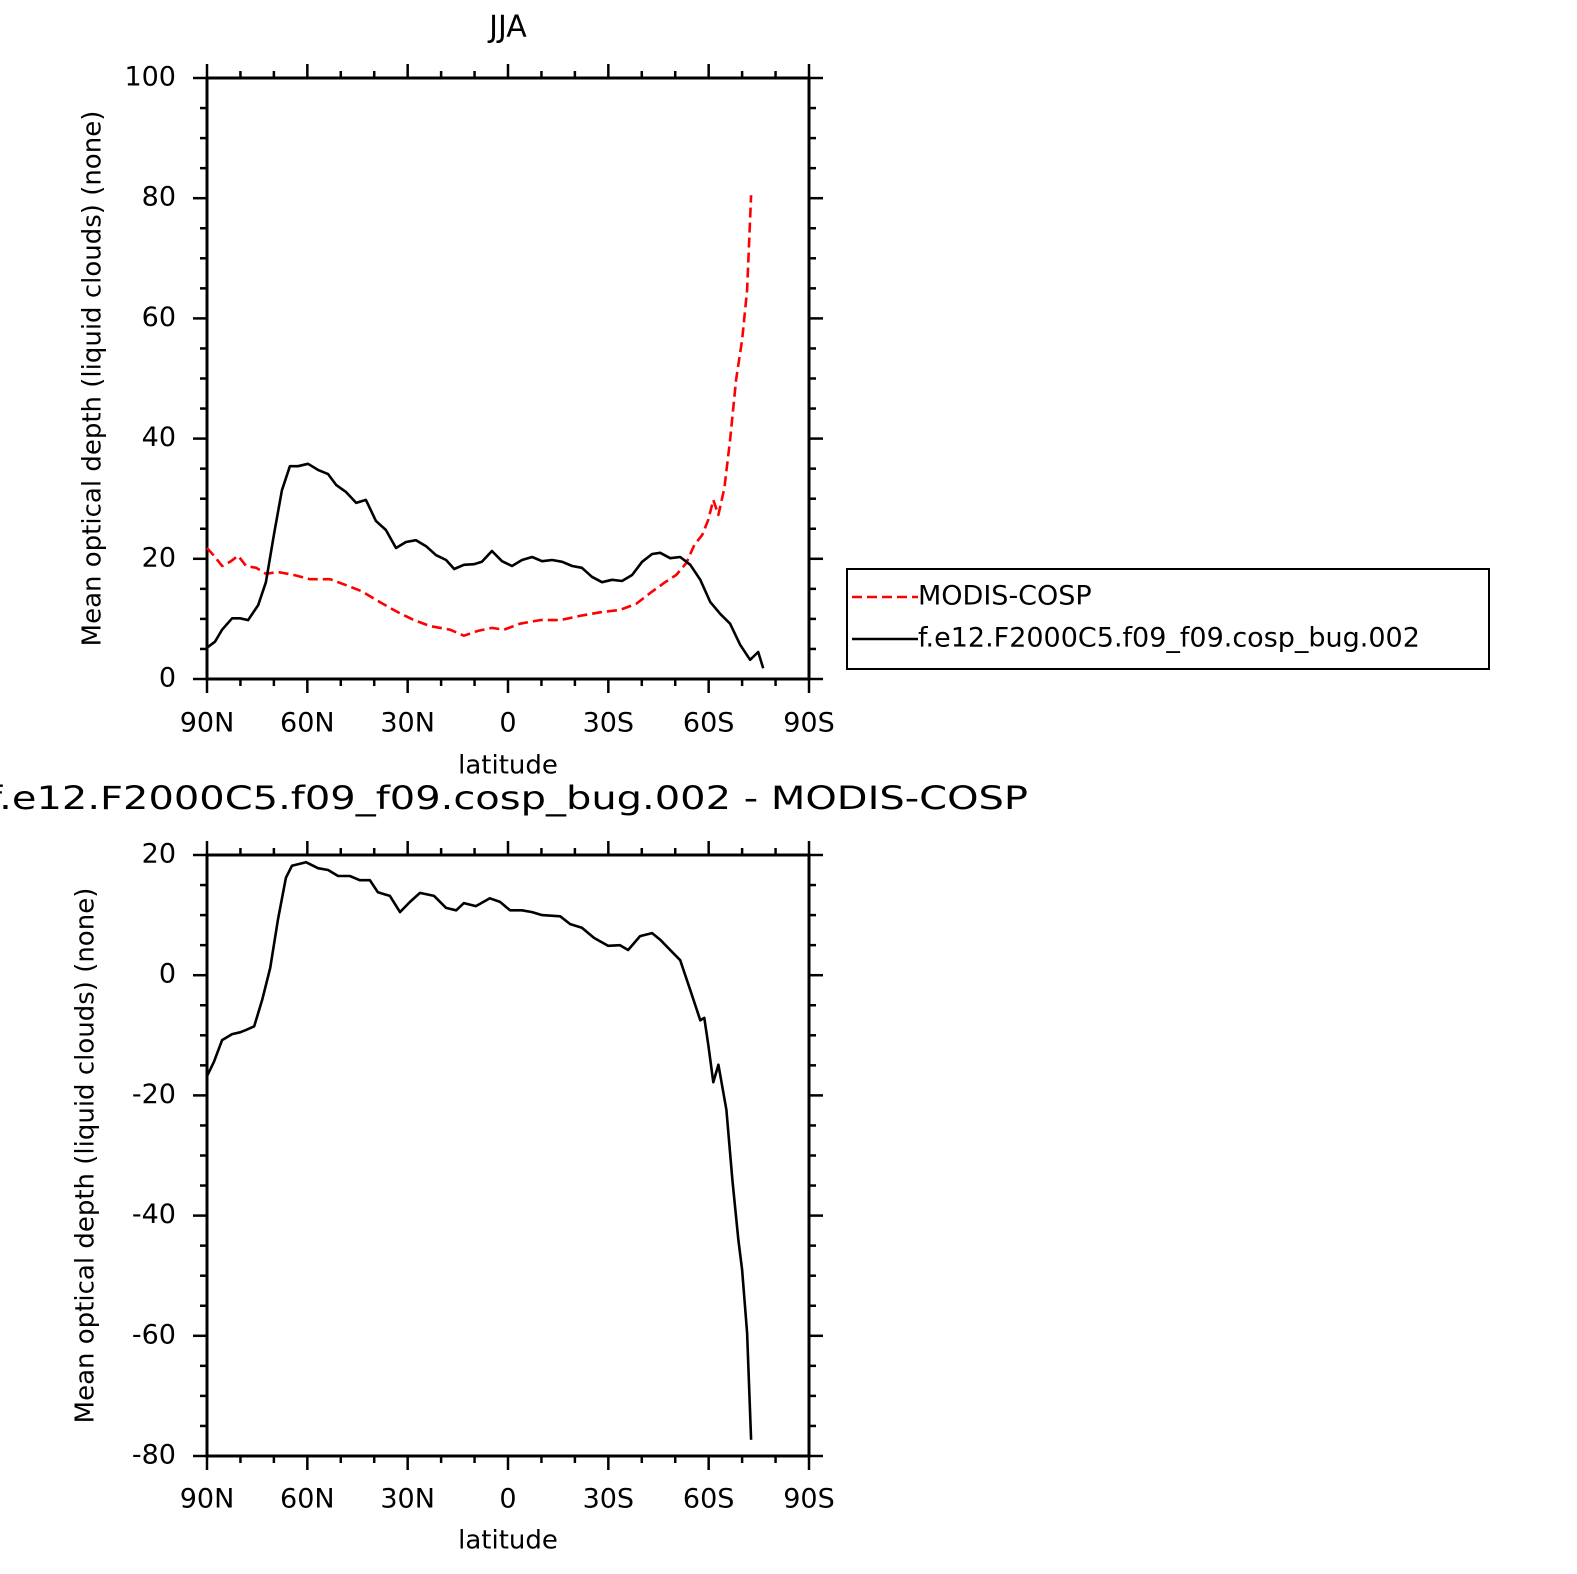 Image resolution: width=1577 pixels, height=1574 pixels. Describe the element at coordinates (159, 317) in the screenshot. I see `y-tick-label: 60` at that location.